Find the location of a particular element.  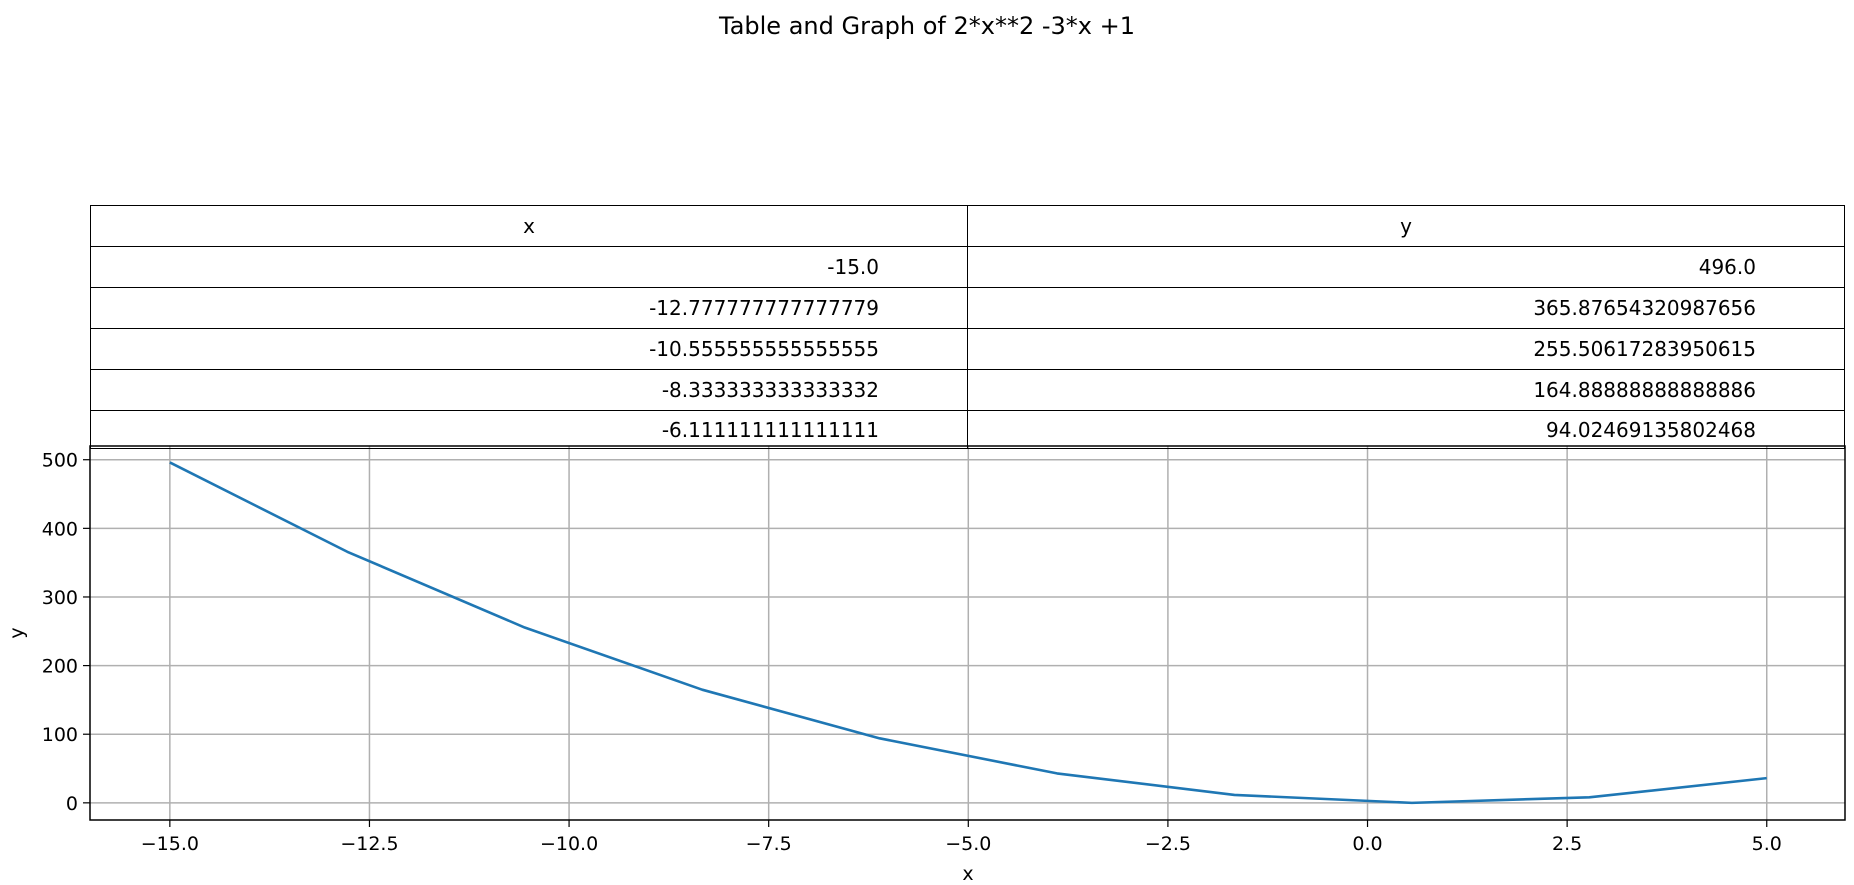

table-row: -10.555555555555555 255.50617283950615 is located at coordinates (967, 349).